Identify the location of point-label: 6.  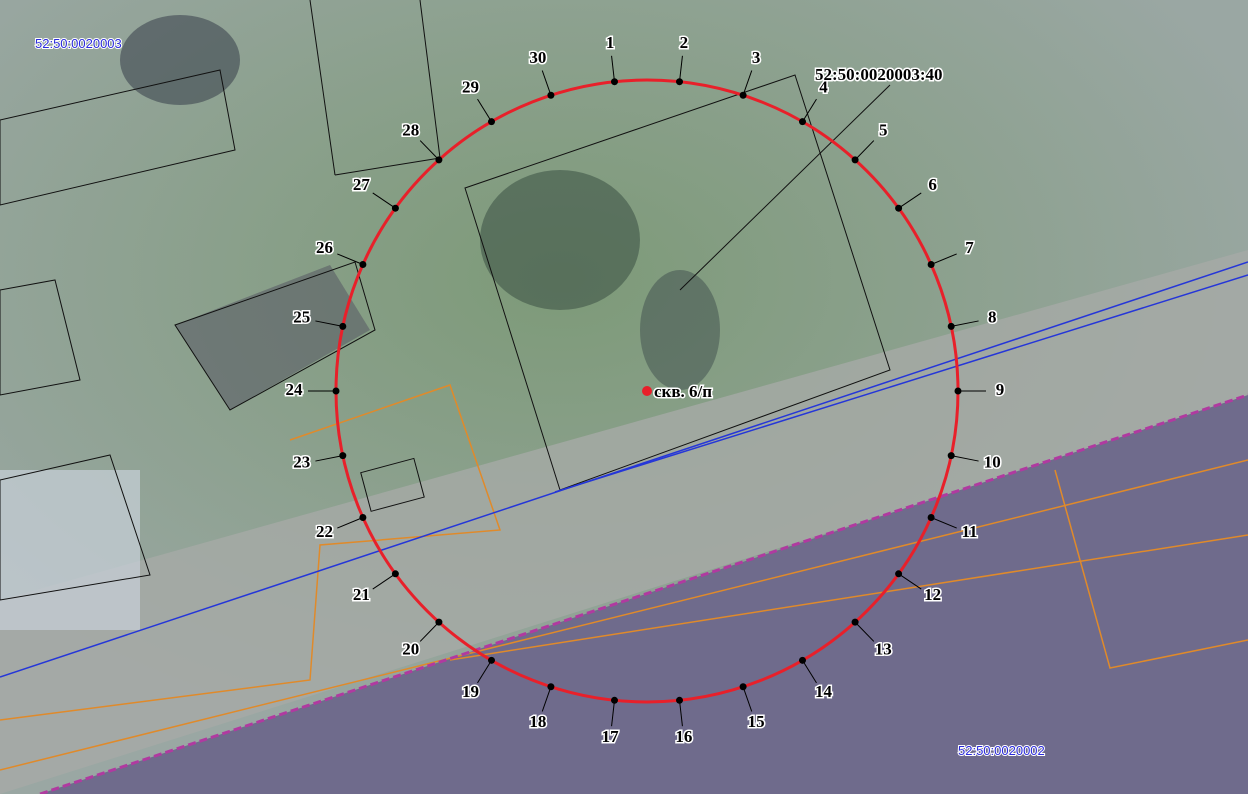
(932, 184).